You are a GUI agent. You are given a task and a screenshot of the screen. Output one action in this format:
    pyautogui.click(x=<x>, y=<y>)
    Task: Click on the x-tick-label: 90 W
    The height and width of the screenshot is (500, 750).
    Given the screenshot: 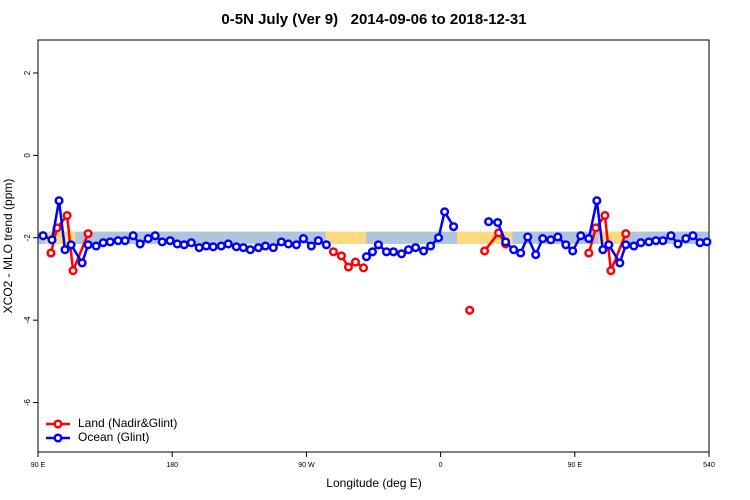 What is the action you would take?
    pyautogui.click(x=306, y=465)
    